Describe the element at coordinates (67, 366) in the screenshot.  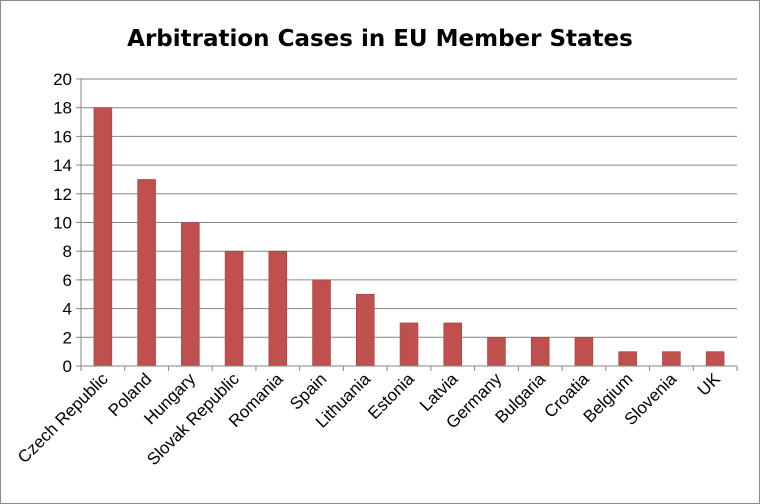
I see `y-tick-label: 0` at that location.